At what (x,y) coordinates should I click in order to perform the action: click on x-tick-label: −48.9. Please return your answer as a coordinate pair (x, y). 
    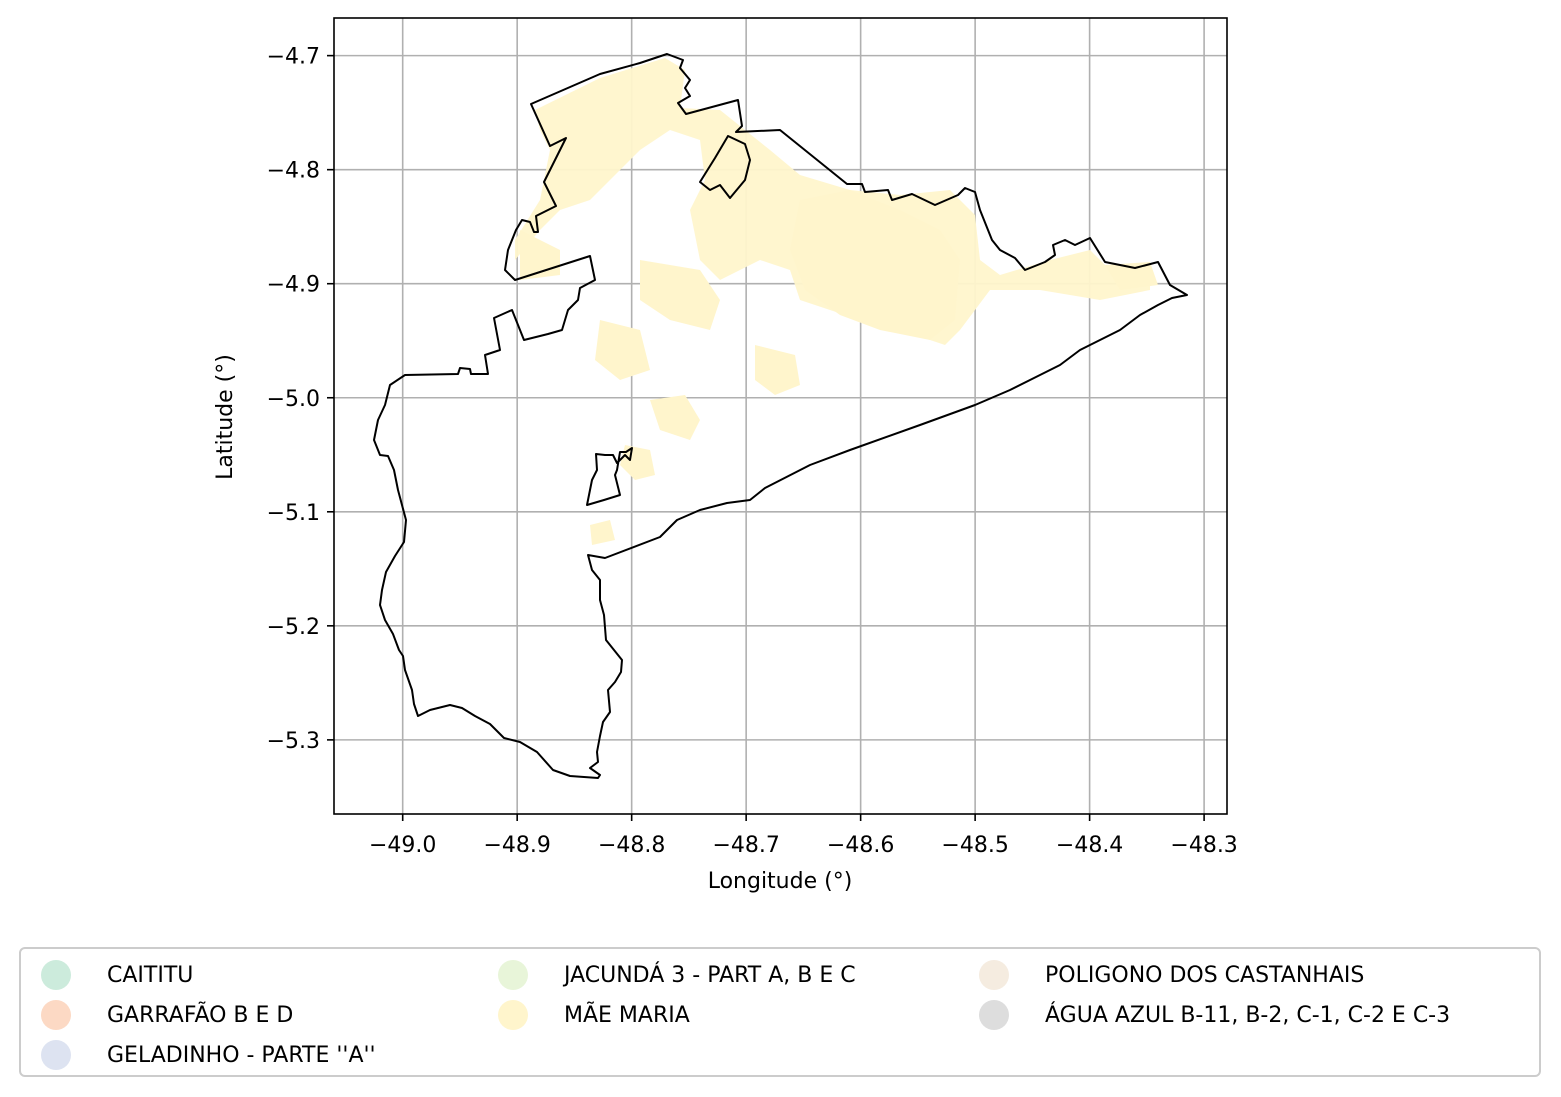
    Looking at the image, I should click on (516, 845).